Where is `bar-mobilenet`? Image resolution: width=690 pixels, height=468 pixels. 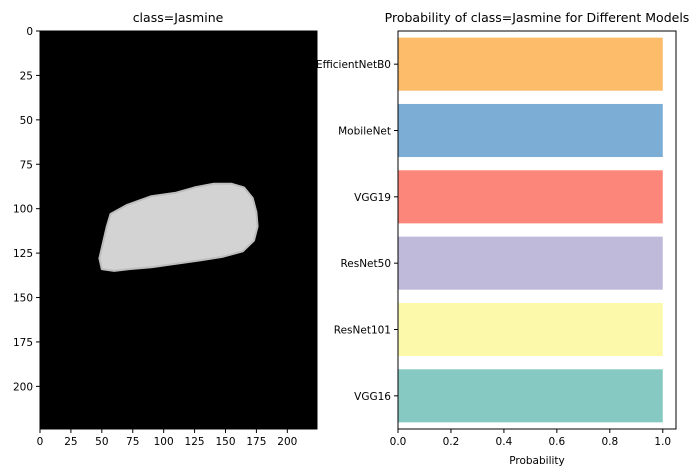
bar-mobilenet is located at coordinates (530, 130).